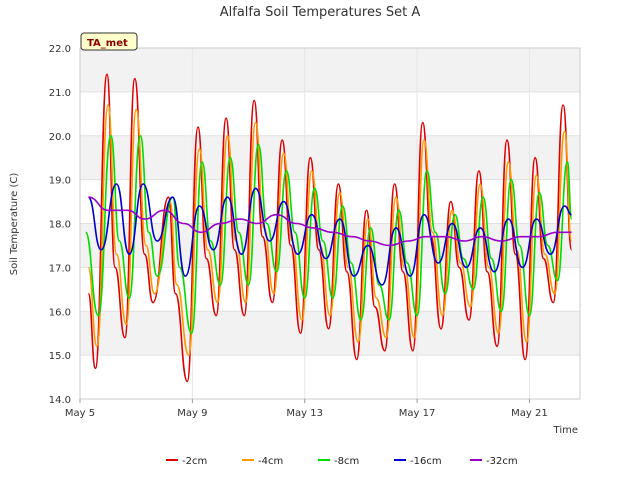  I want to click on y-tick-label: 14.0, so click(60, 400).